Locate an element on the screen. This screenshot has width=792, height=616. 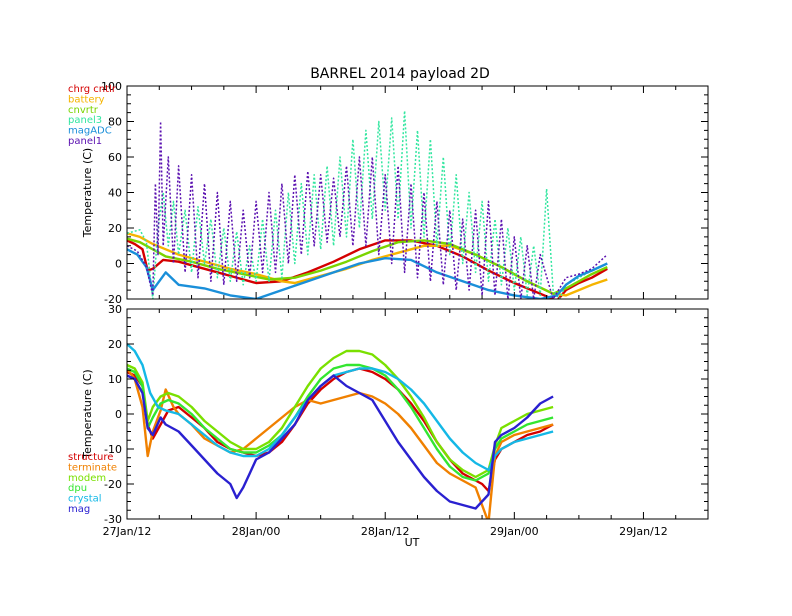
bottom-y-axis-label: Temperature (C) is located at coordinates (87, 414).